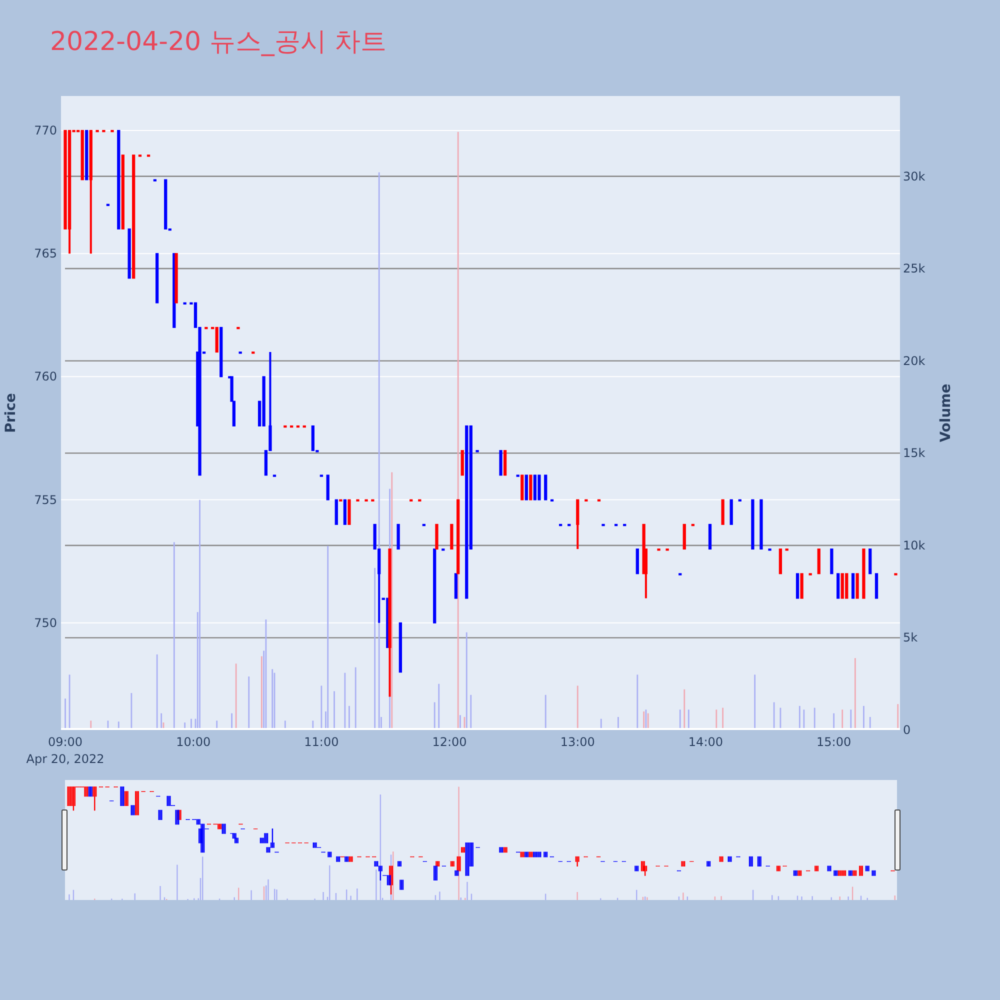  What do you see at coordinates (11, 413) in the screenshot?
I see `y-axis-title: Price` at bounding box center [11, 413].